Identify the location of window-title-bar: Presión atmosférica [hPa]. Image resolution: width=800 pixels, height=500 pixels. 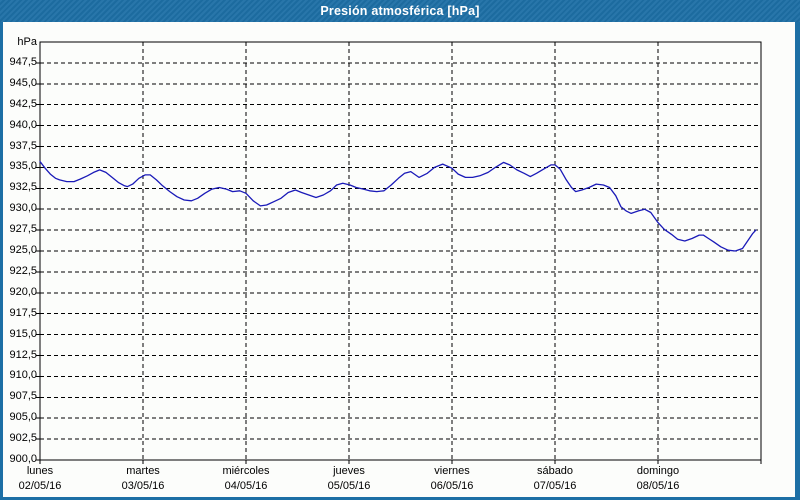
(400, 11).